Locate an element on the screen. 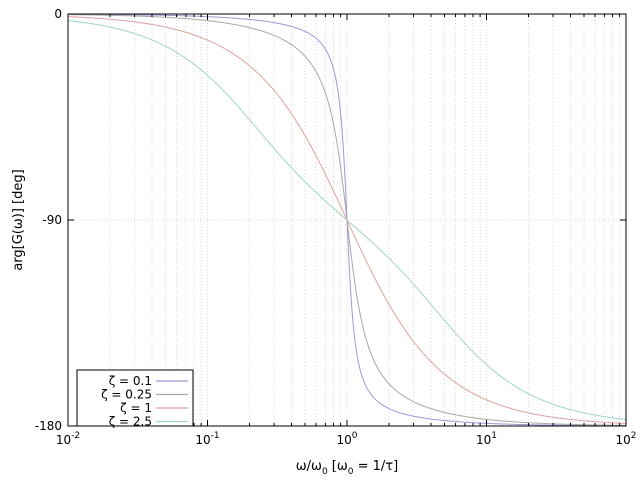  legend-label-3: ζ = 2.5 is located at coordinates (130, 422).